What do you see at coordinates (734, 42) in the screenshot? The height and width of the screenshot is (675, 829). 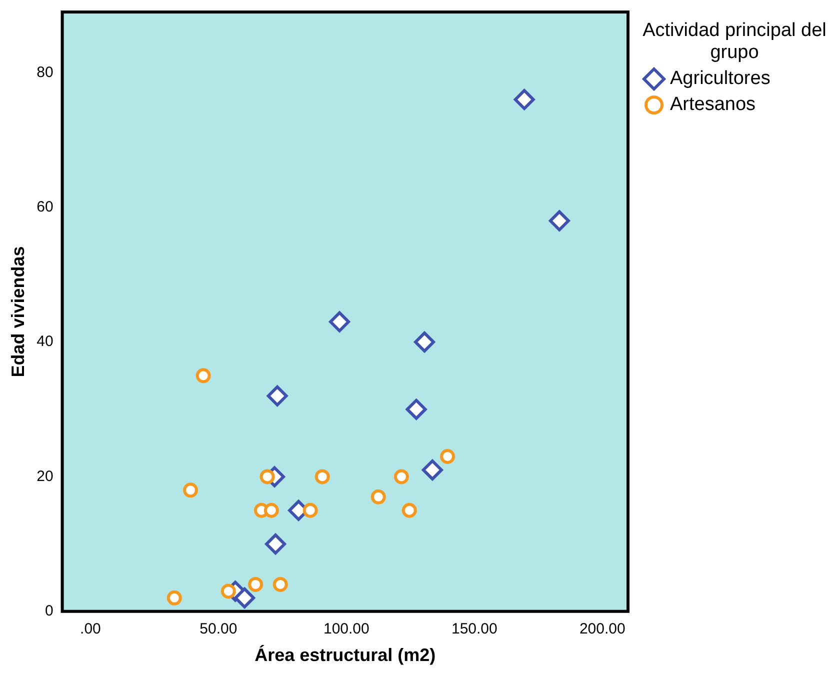 I see `legend-title: Actividad principal del grupo` at bounding box center [734, 42].